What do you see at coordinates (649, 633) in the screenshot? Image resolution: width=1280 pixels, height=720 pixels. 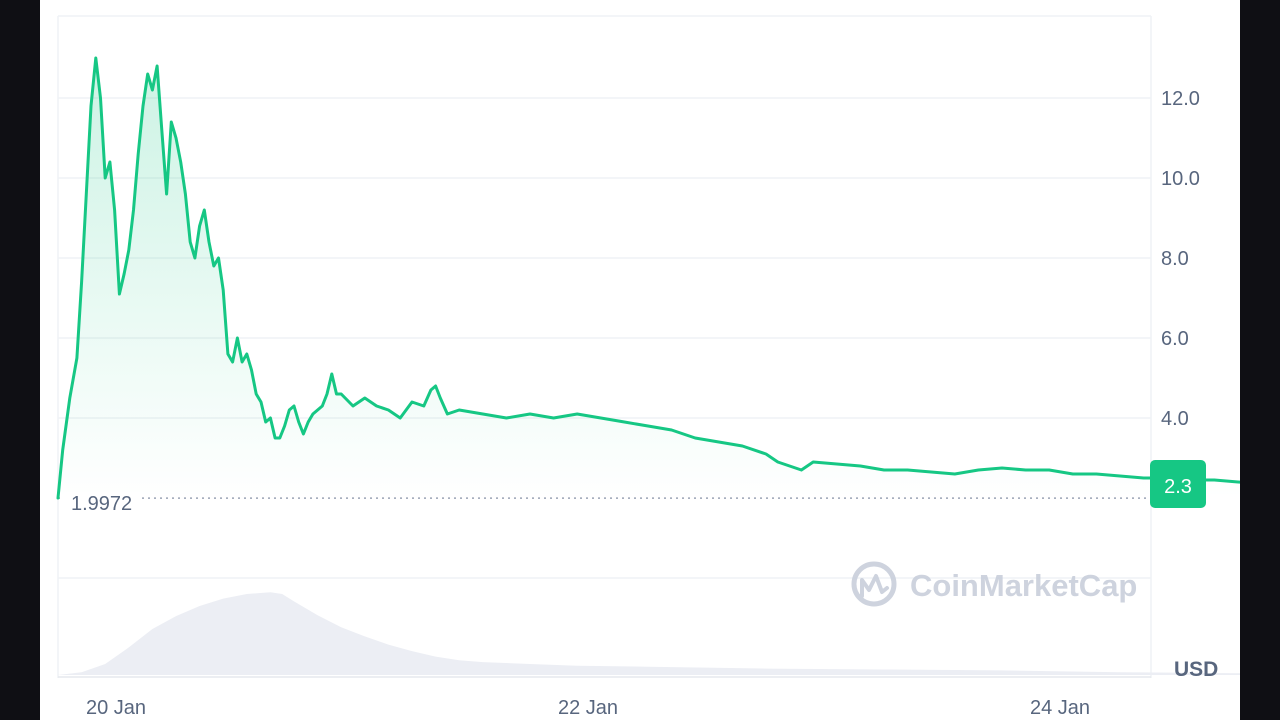 I see `volume-area` at bounding box center [649, 633].